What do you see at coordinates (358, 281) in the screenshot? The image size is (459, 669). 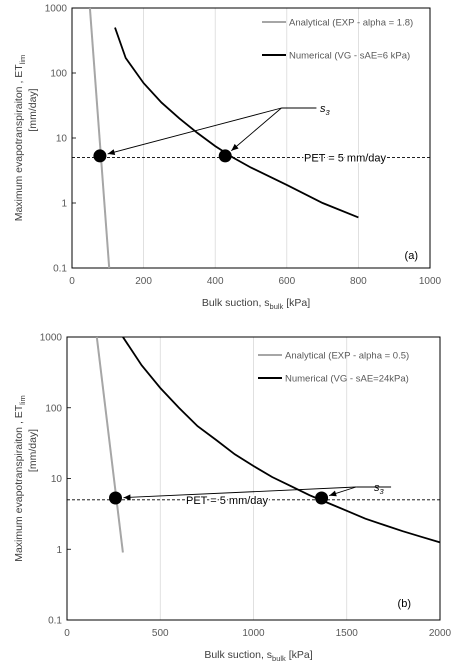 I see `x-tick-label: 800` at bounding box center [358, 281].